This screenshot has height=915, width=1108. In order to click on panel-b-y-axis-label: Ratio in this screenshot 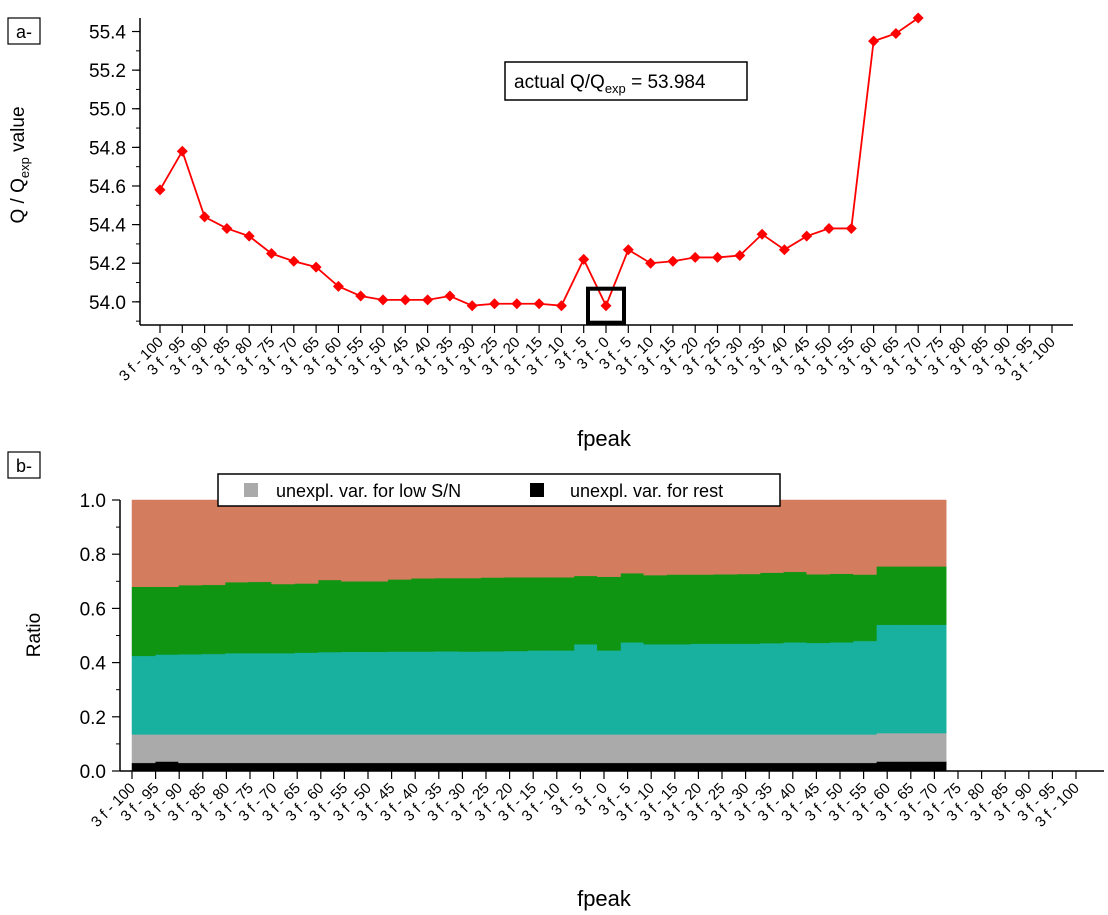, I will do `click(34, 635)`.